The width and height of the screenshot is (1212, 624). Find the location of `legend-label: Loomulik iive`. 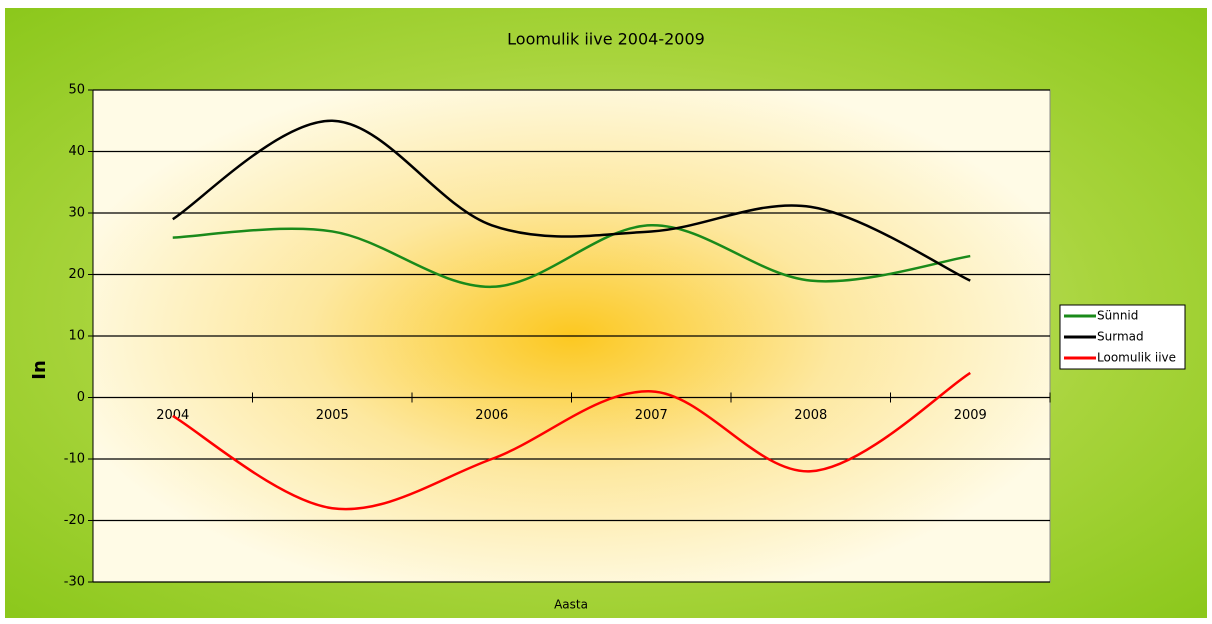

legend-label: Loomulik iive is located at coordinates (1136, 358).